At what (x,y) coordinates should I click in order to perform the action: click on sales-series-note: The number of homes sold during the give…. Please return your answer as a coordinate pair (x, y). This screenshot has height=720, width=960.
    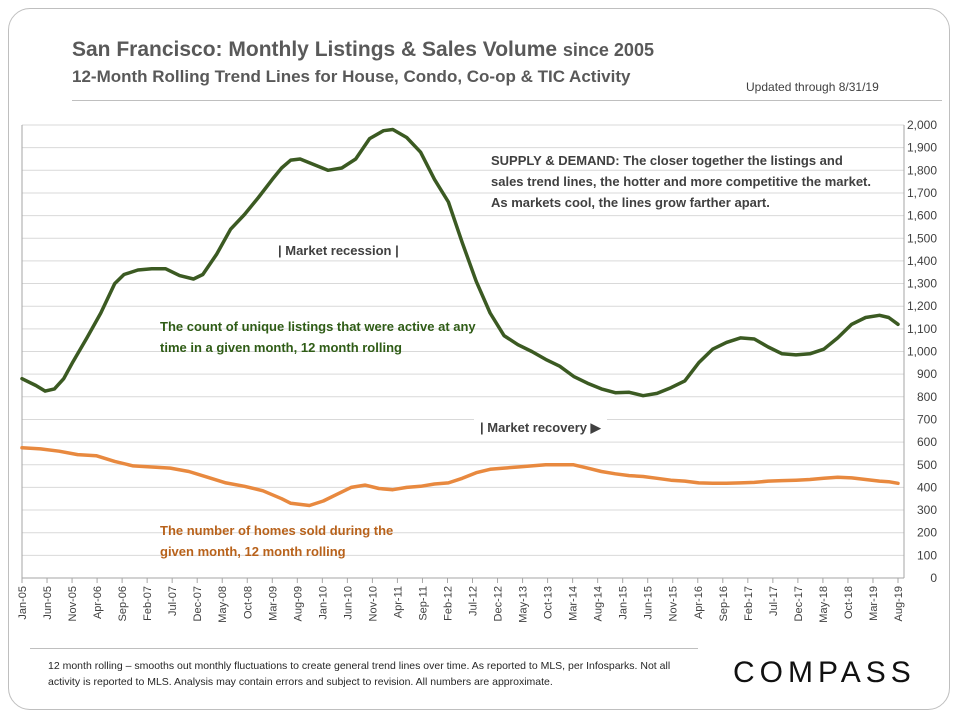
    Looking at the image, I should click on (277, 541).